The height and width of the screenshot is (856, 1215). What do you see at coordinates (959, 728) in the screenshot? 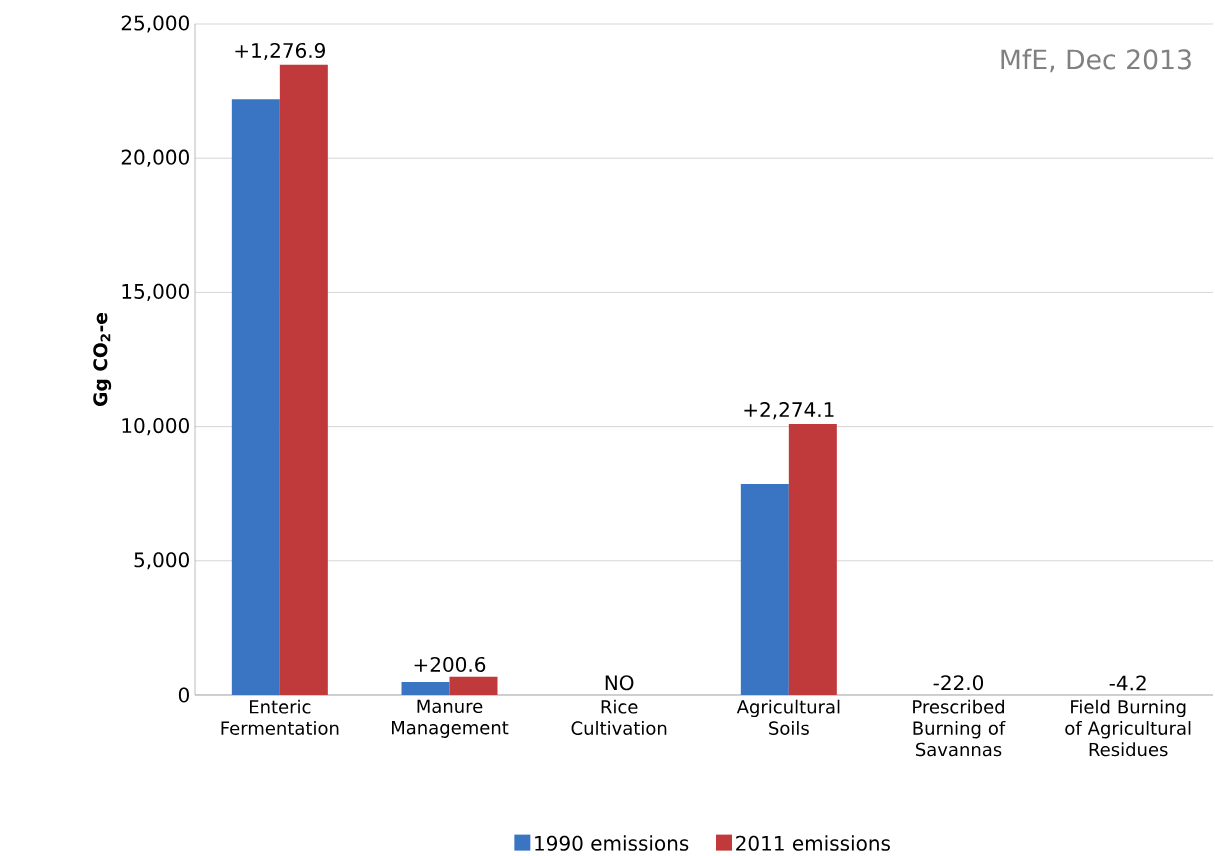
I see `x-tick-label: Prescribed Burning of Savannas` at bounding box center [959, 728].